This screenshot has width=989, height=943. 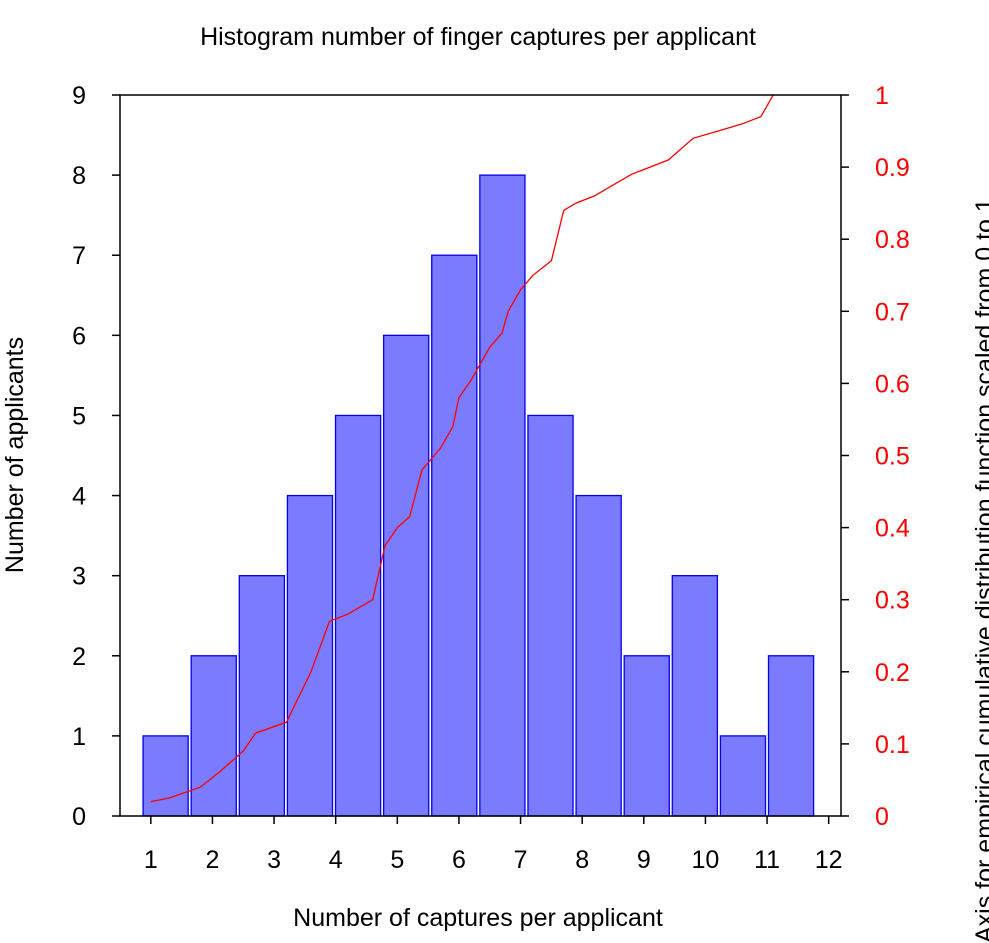 What do you see at coordinates (582, 860) in the screenshot?
I see `x-tick-label: 8` at bounding box center [582, 860].